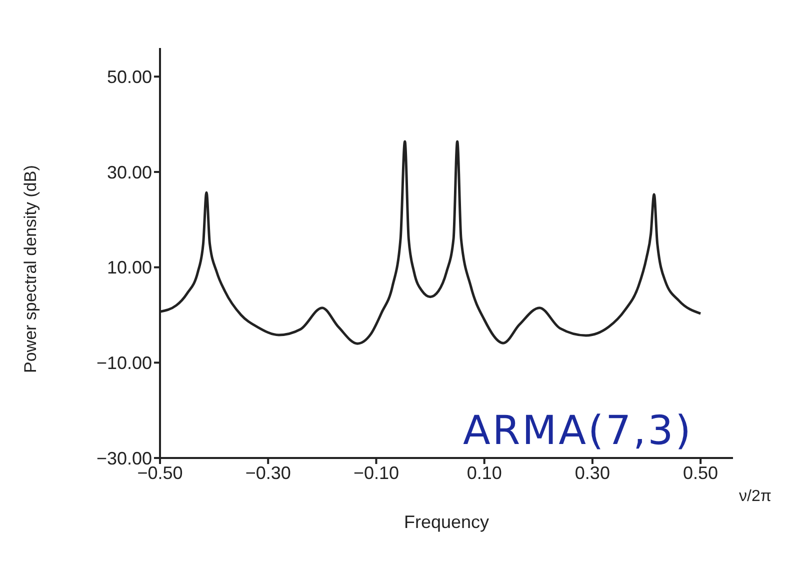 This screenshot has height=588, width=811. I want to click on y-tick-label: 50.00, so click(129, 76).